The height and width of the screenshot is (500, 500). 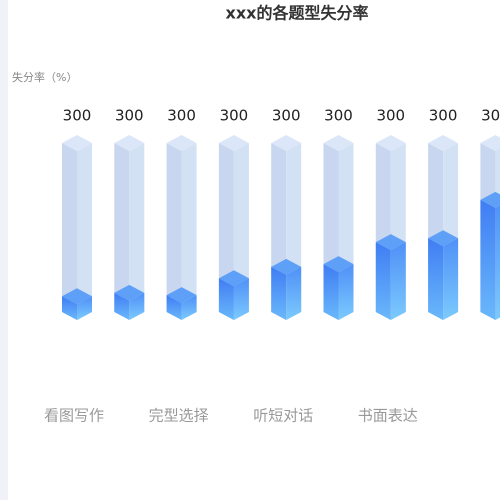 I want to click on side-strip, so click(x=4, y=250).